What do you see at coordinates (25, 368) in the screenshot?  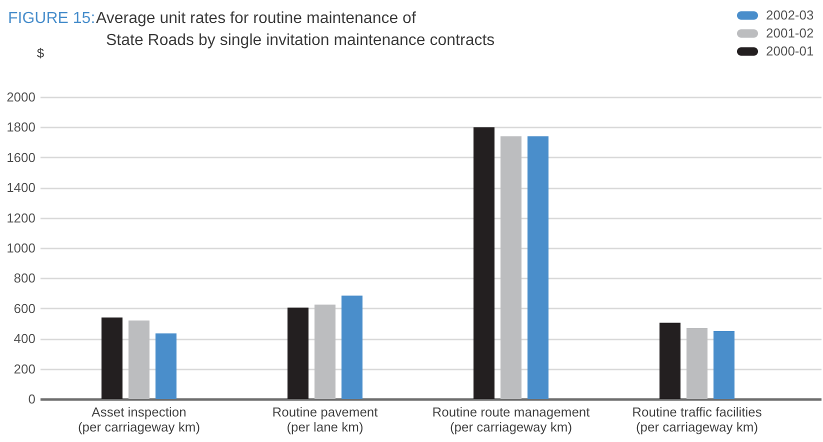 I see `y-tick-label: 200` at bounding box center [25, 368].